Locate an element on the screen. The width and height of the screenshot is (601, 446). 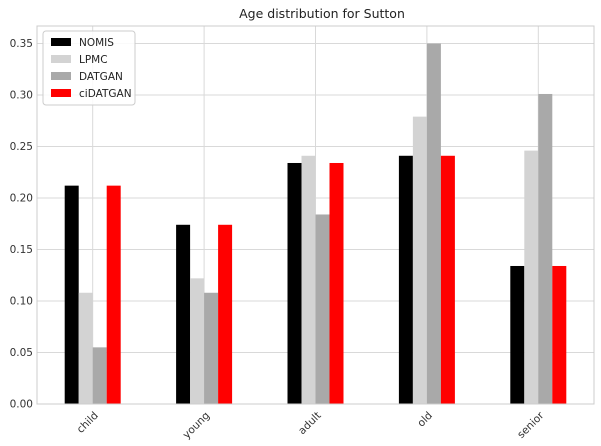
legend-label: LPMC is located at coordinates (93, 60).